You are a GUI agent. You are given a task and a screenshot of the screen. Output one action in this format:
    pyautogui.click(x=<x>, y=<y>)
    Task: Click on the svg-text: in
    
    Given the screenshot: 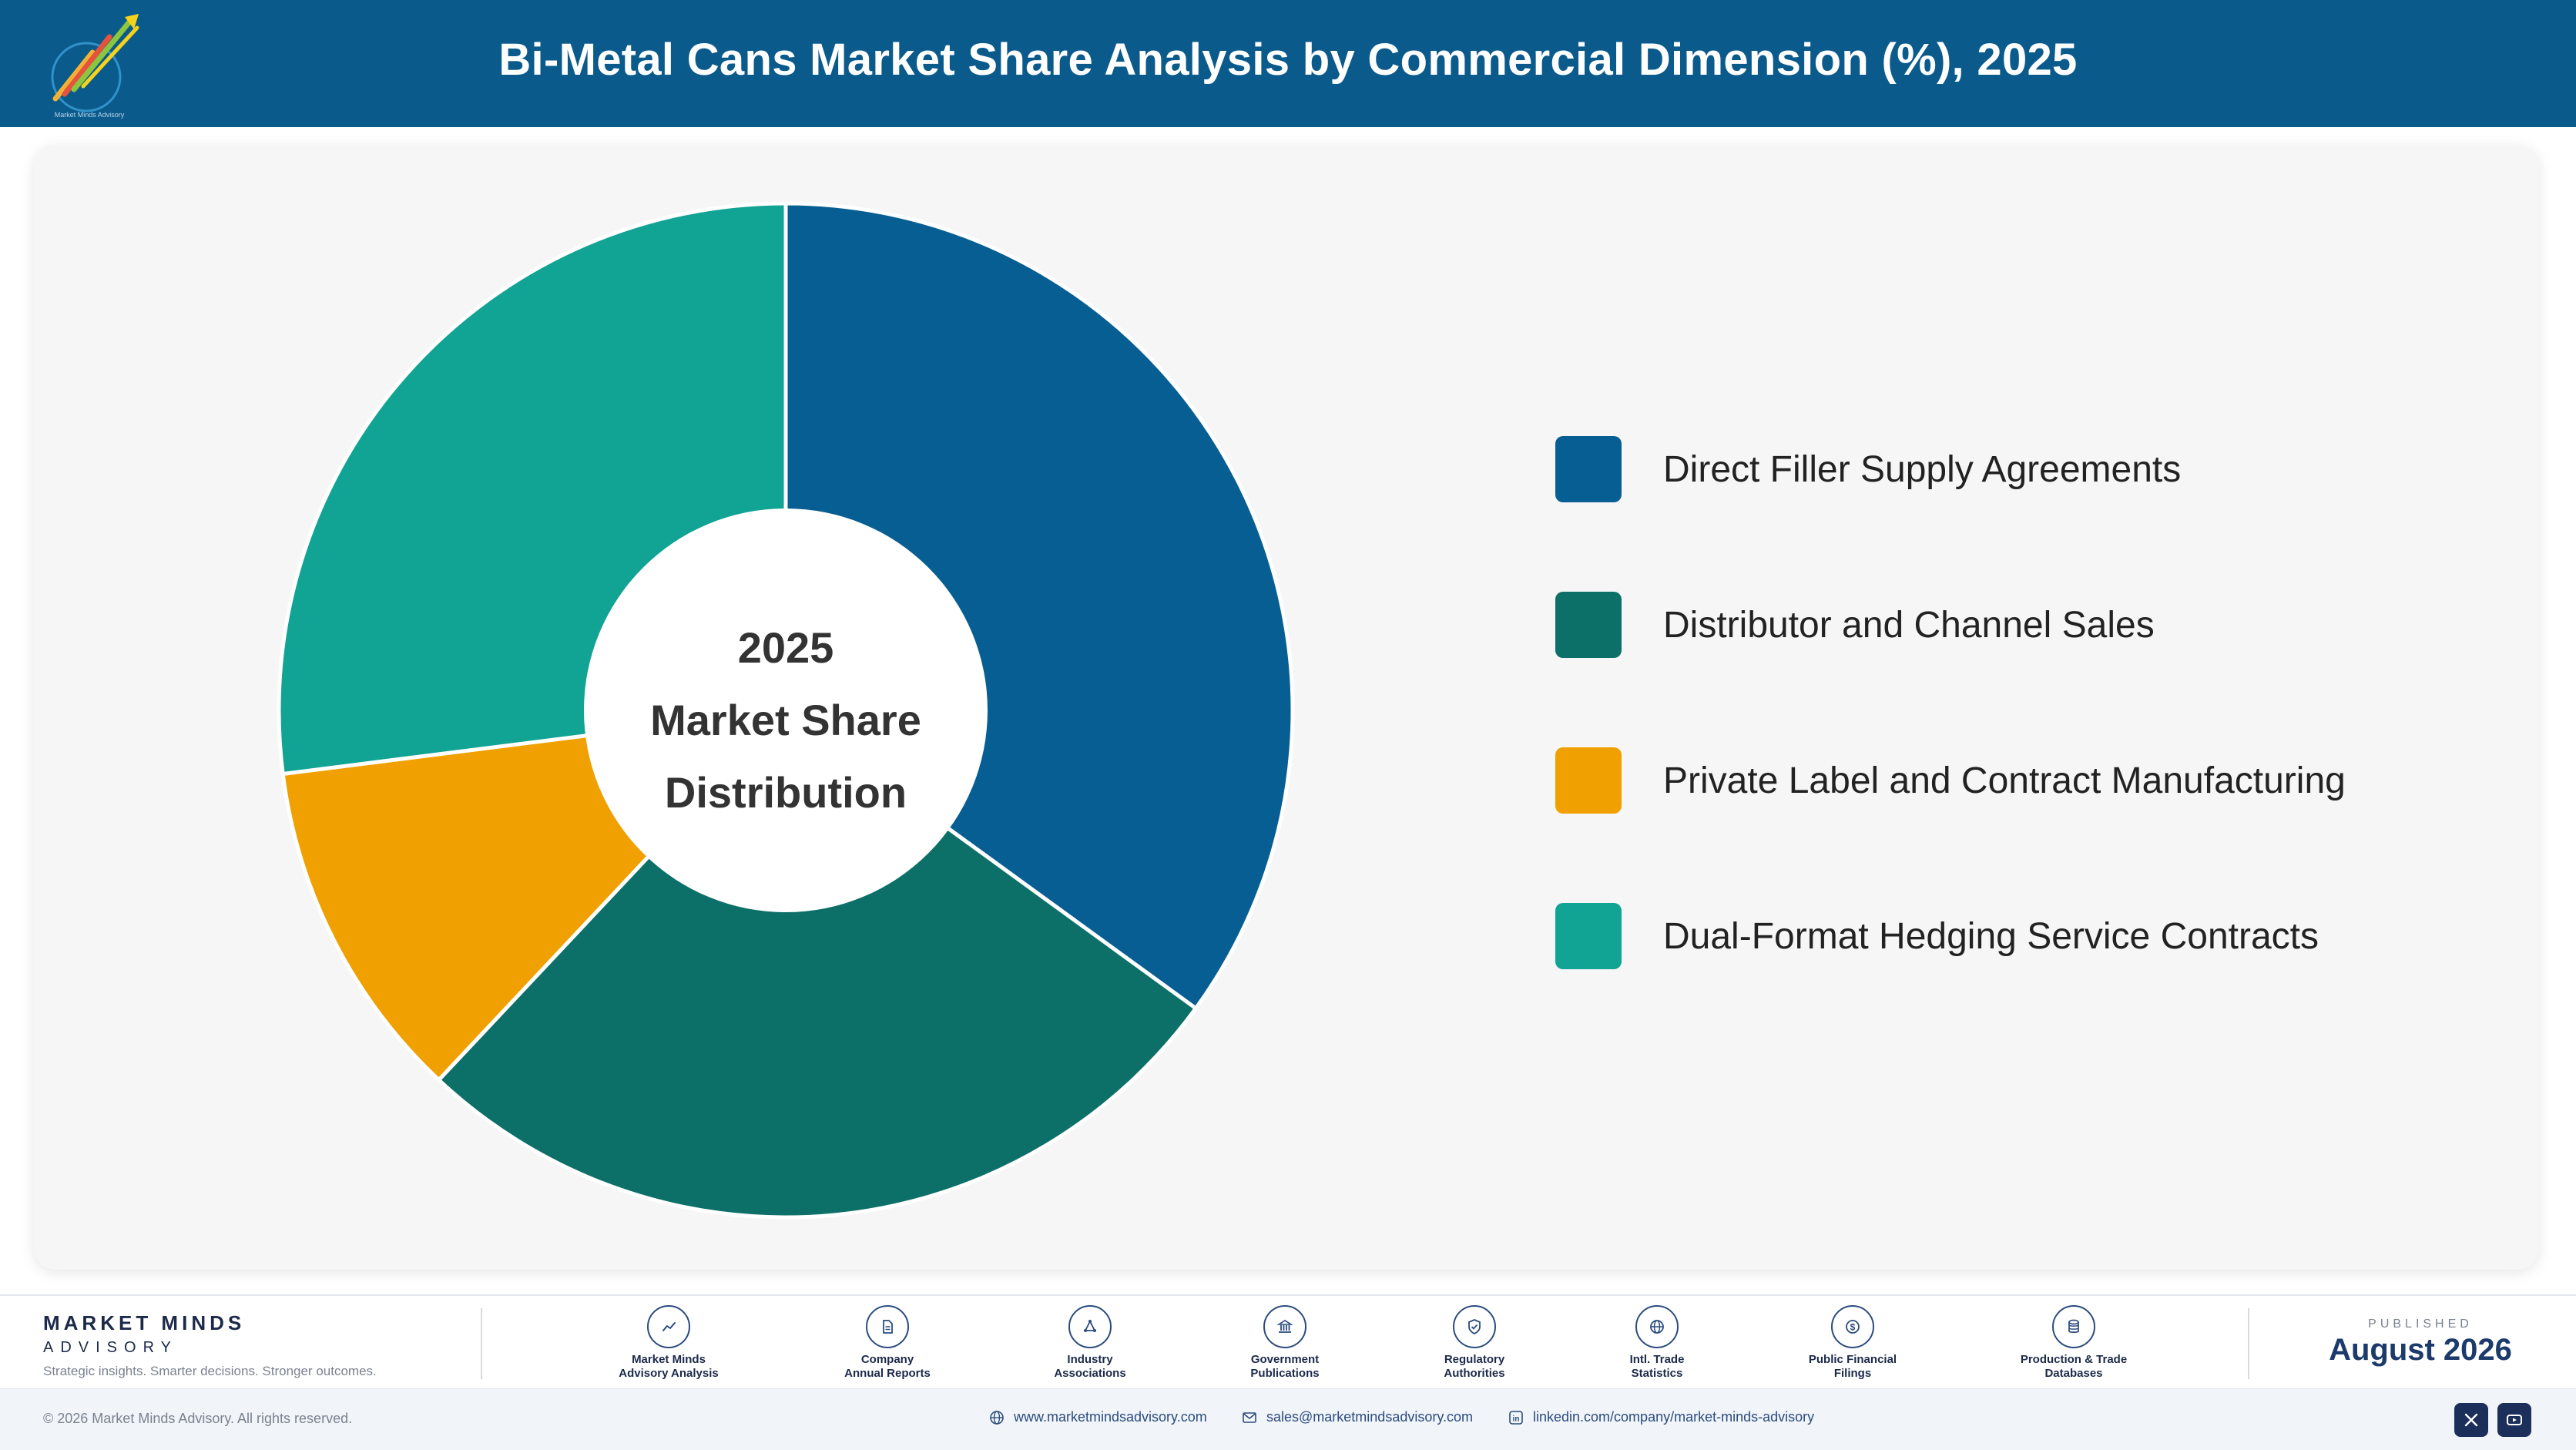 What is the action you would take?
    pyautogui.click(x=1516, y=1419)
    